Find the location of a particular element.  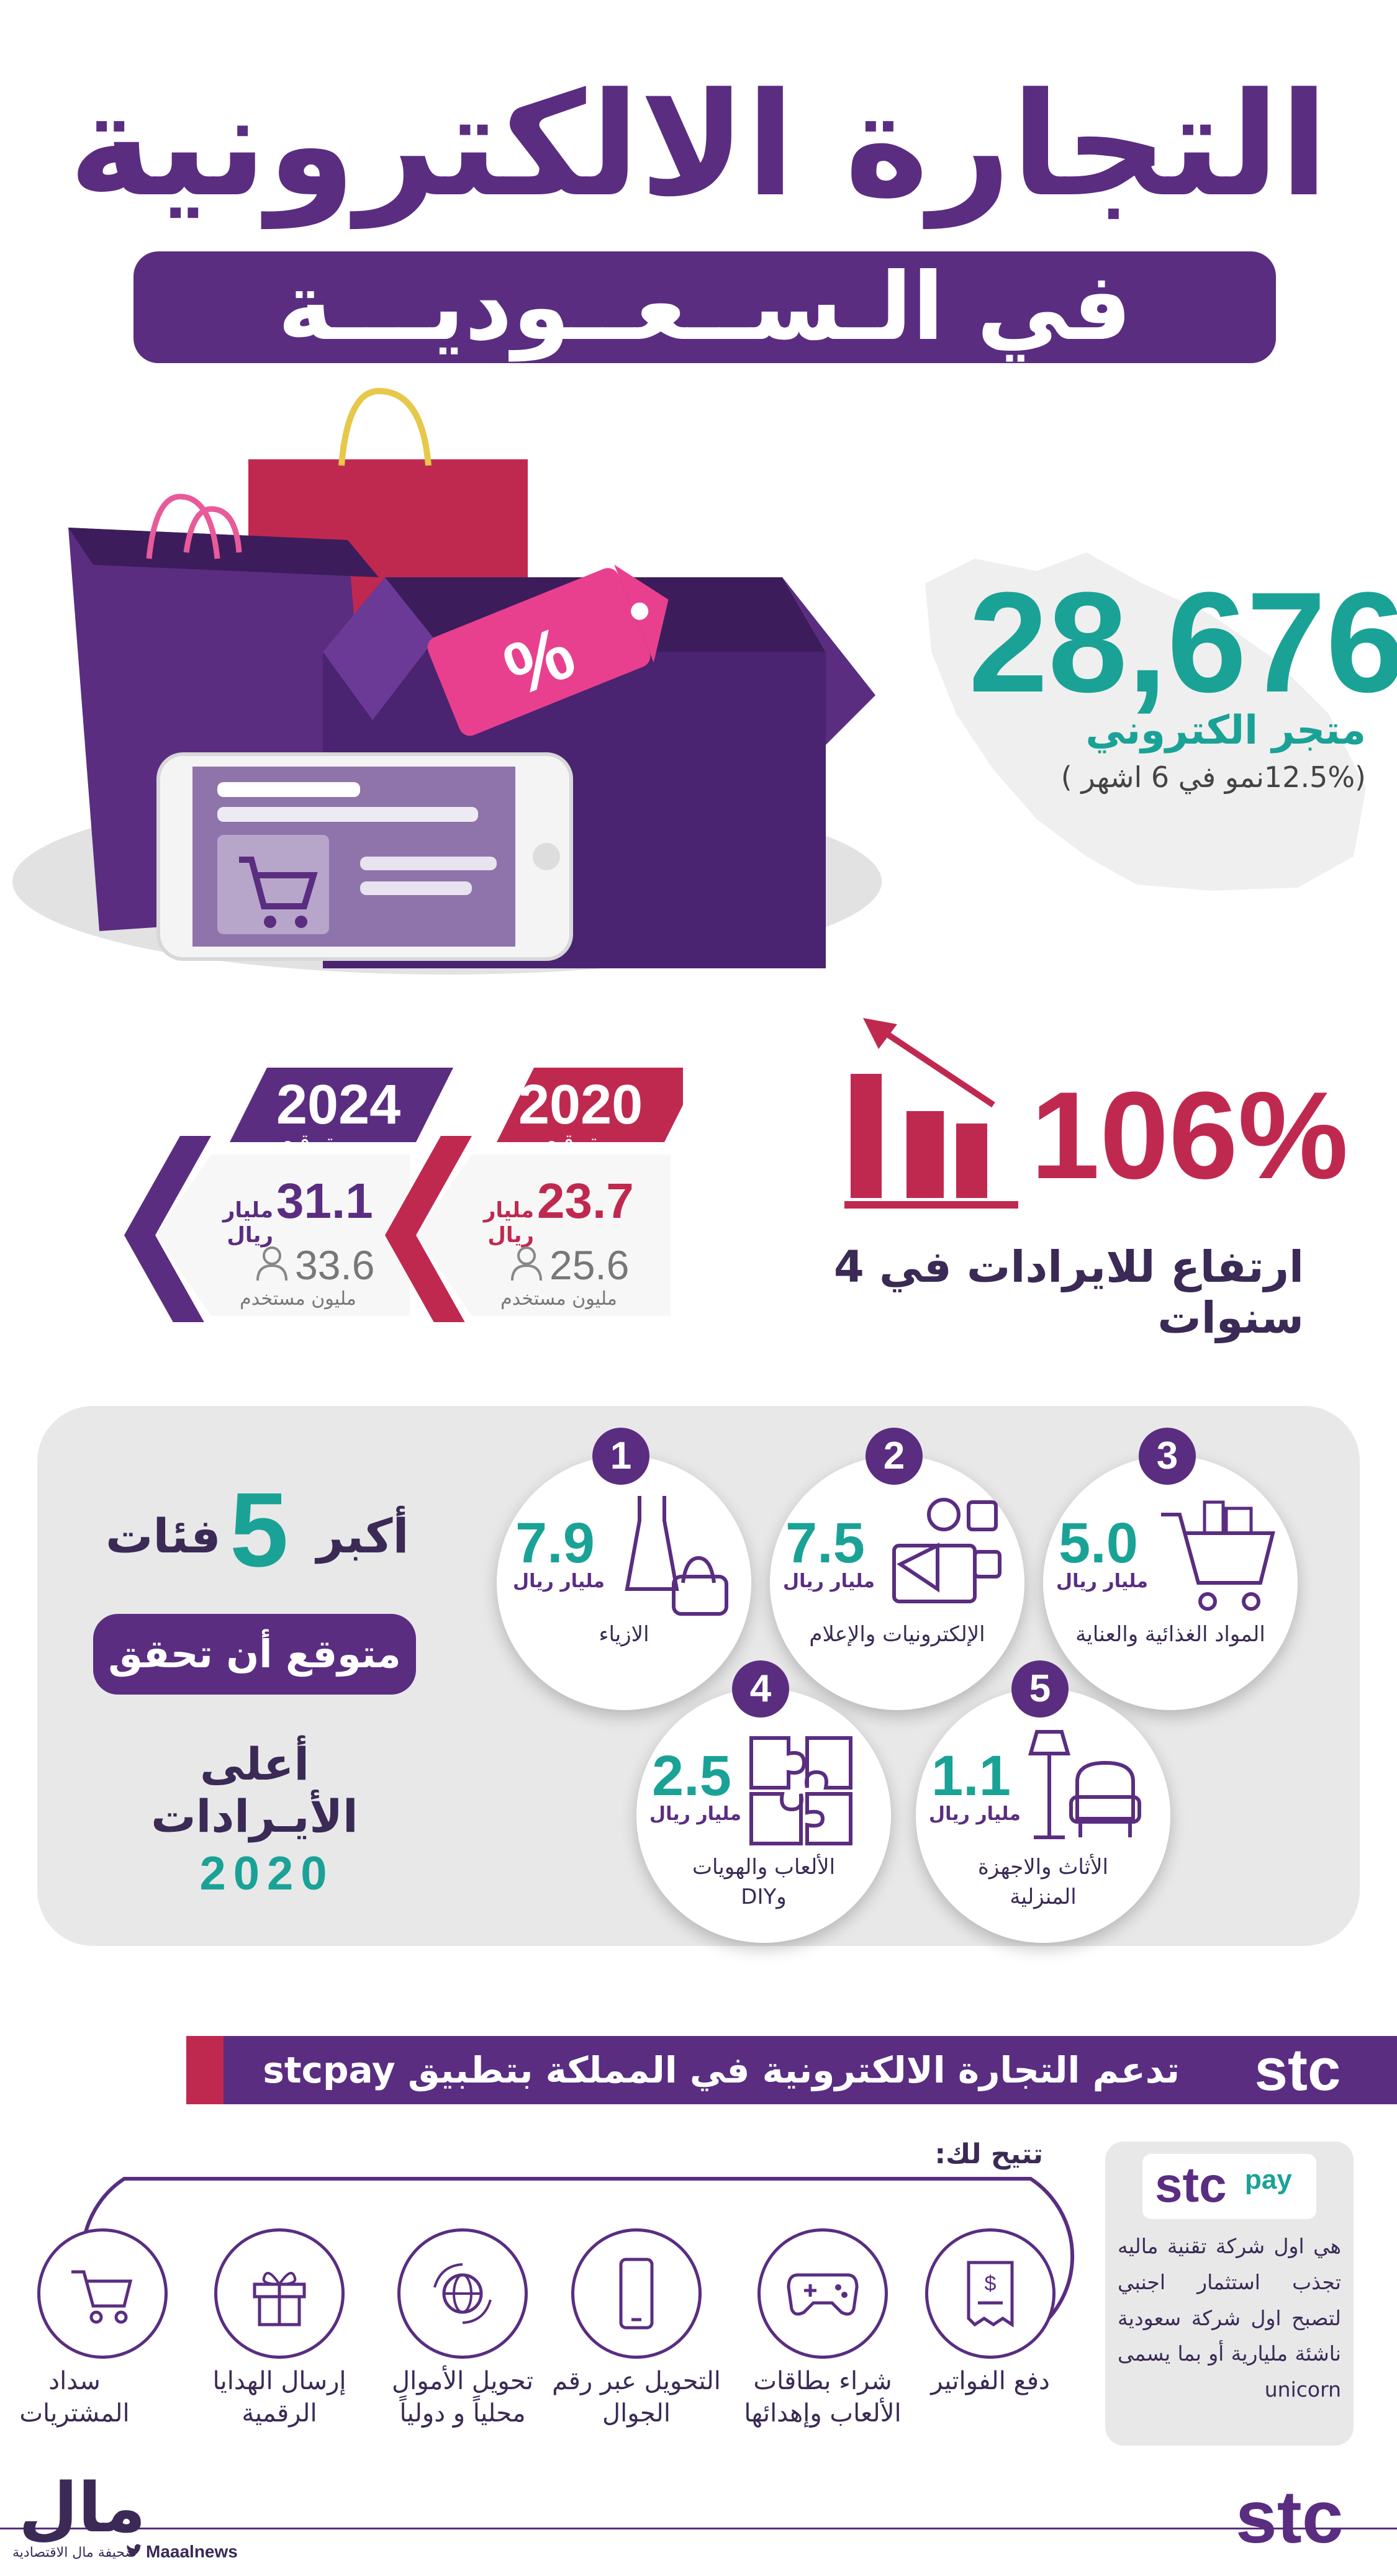

offers-title: تتيح لك: is located at coordinates (989, 2154).